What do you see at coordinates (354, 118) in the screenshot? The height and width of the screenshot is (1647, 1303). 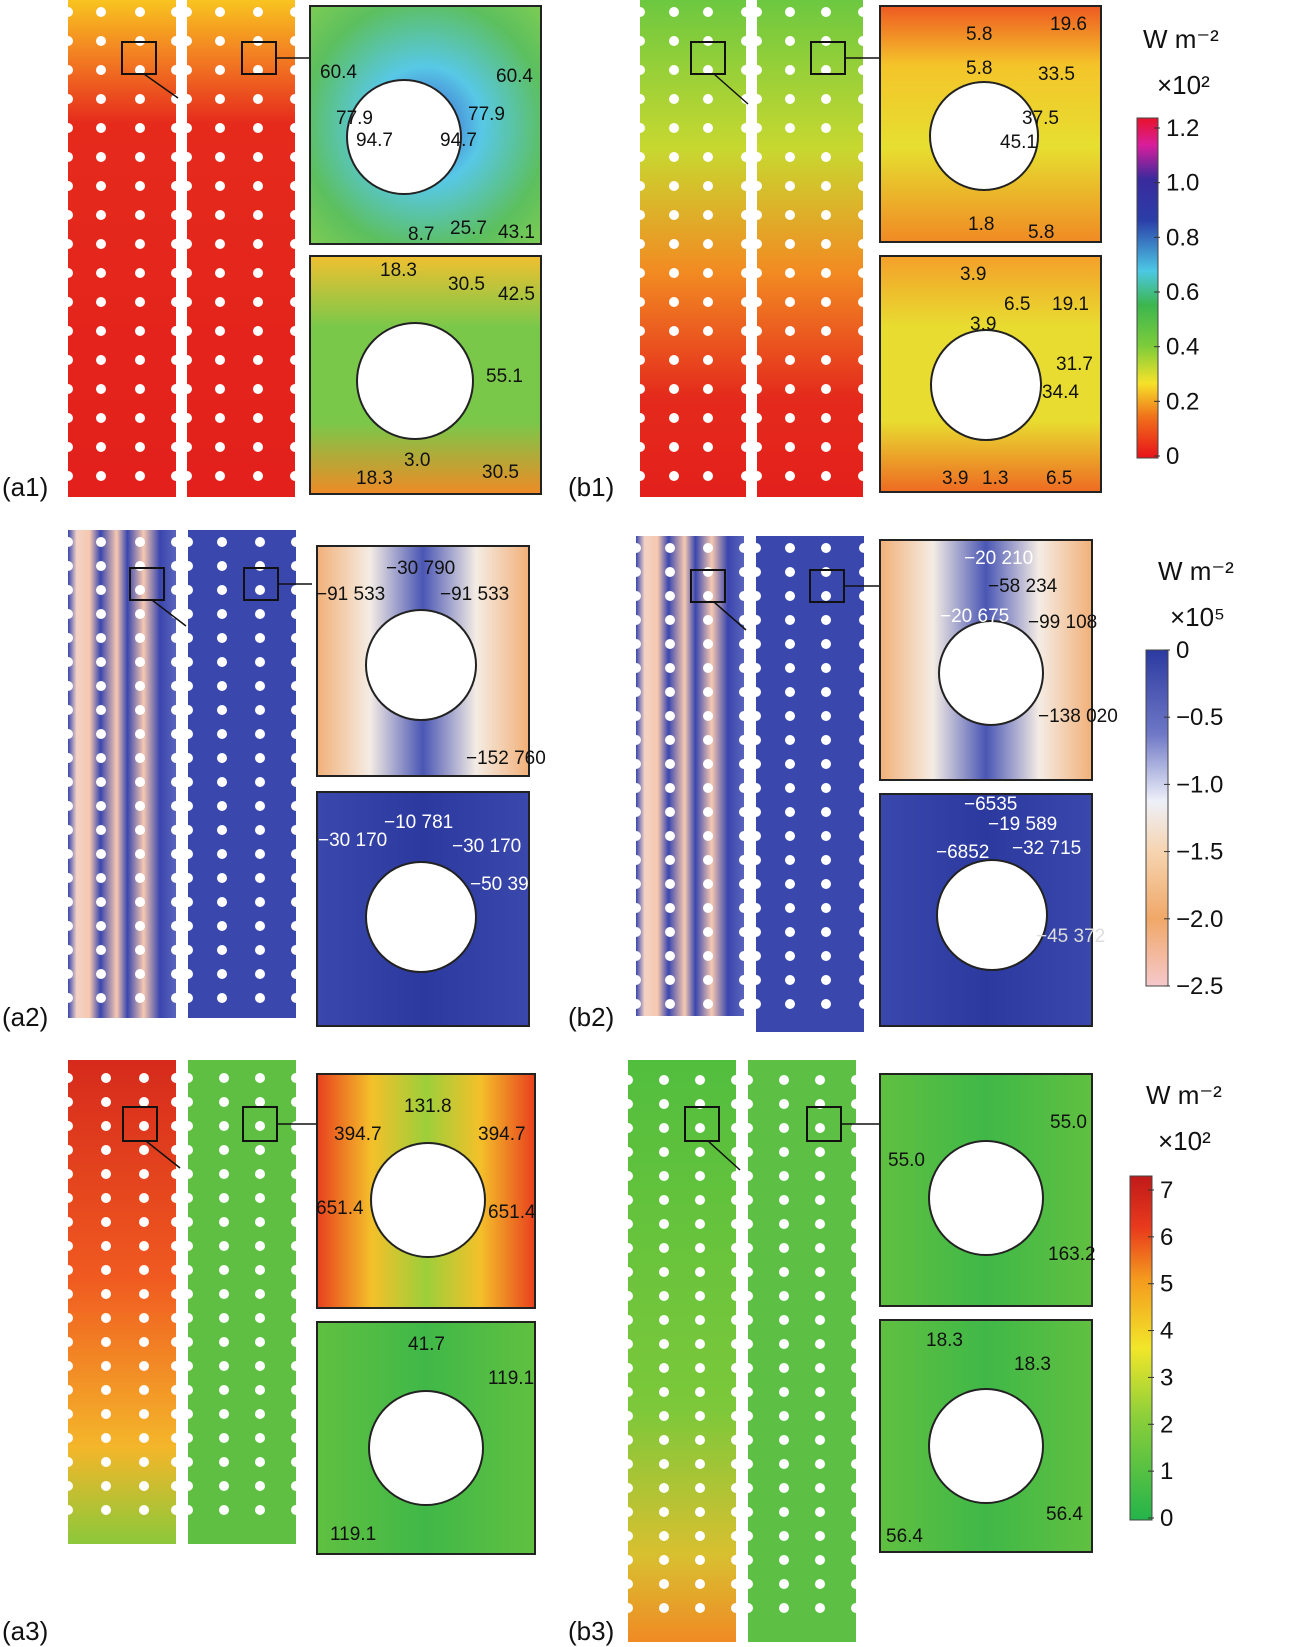 I see `annotation: 77.9` at bounding box center [354, 118].